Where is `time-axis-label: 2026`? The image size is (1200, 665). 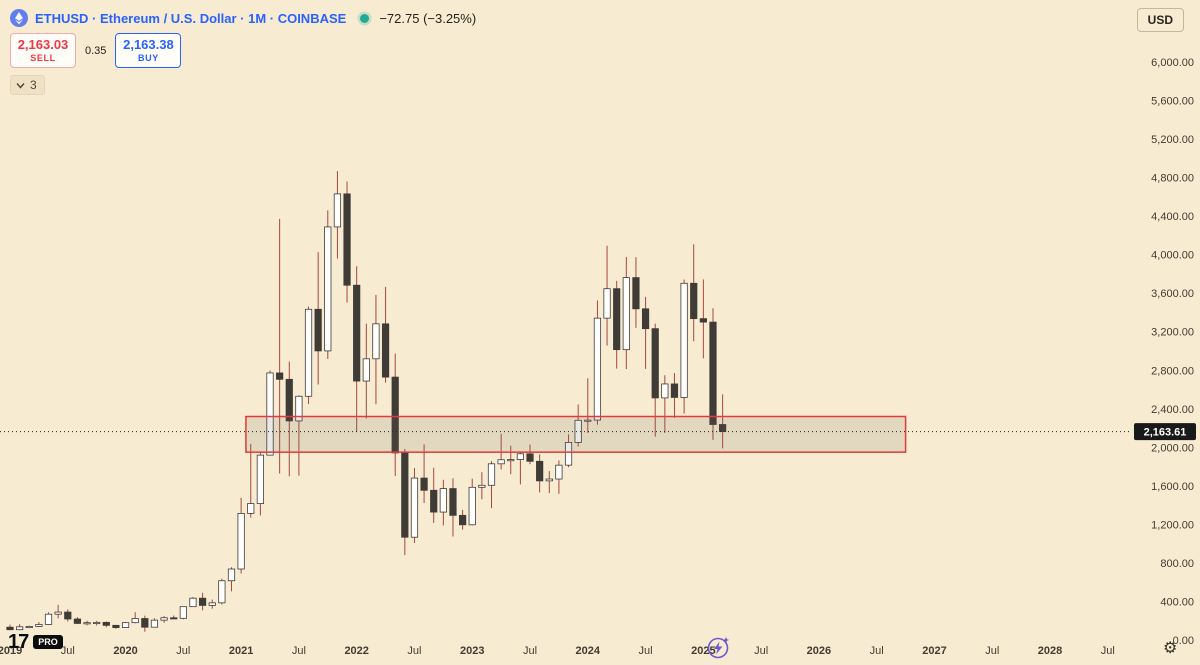
time-axis-label: 2026 is located at coordinates (819, 651).